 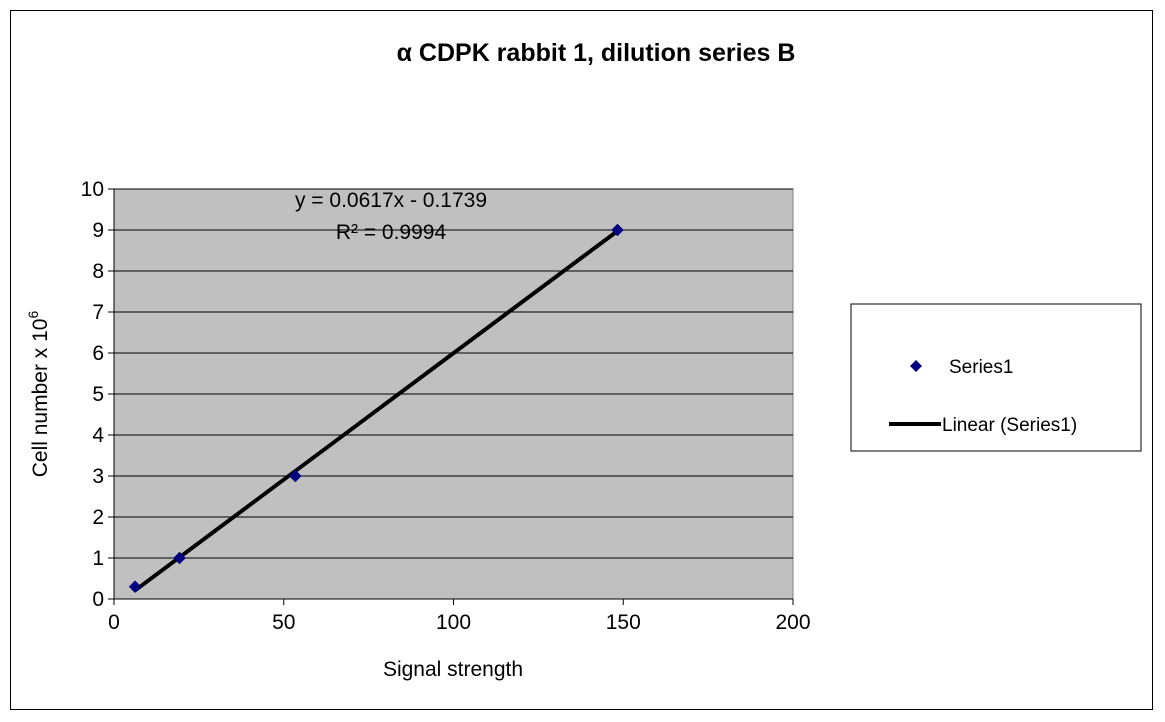 I want to click on y-tick-label: 10, so click(x=92, y=189).